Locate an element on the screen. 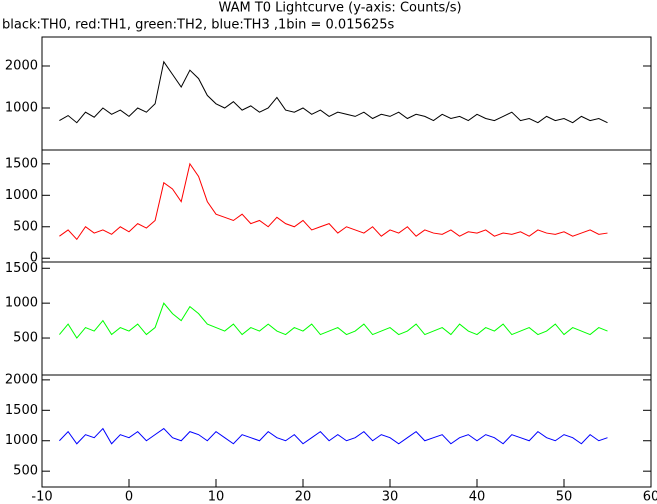  chart-title: WAM T0 Lightcurve (y-axis: Counts/s) is located at coordinates (339, 8).